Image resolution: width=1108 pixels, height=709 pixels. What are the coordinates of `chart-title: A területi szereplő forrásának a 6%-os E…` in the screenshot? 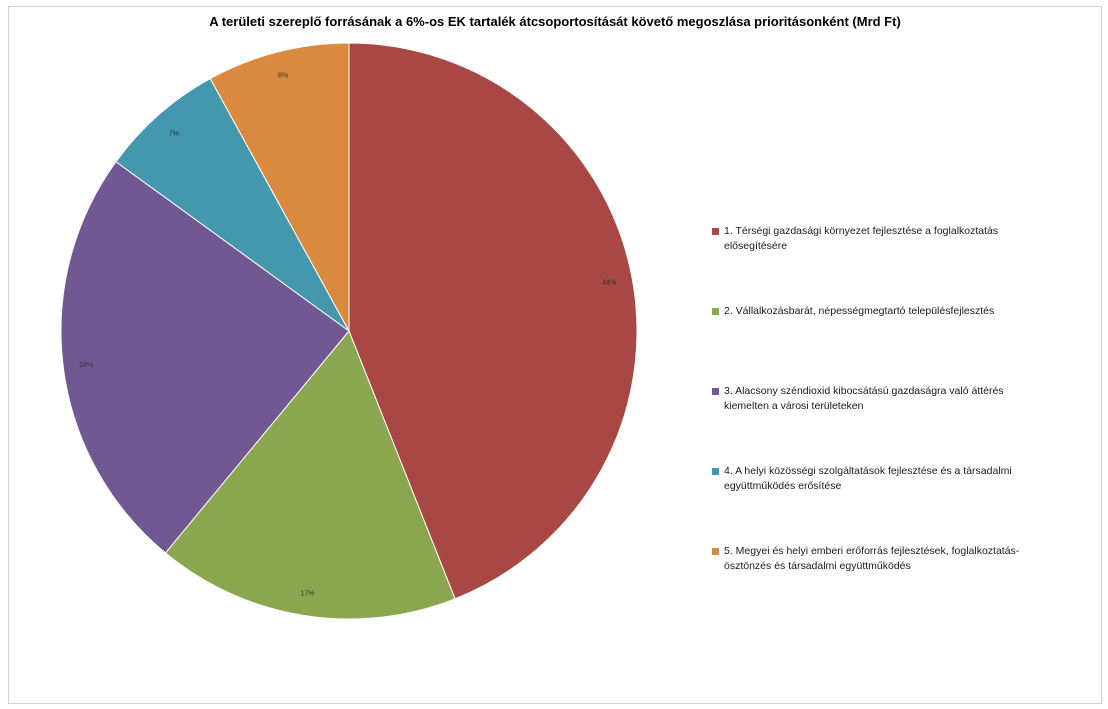 It's located at (555, 21).